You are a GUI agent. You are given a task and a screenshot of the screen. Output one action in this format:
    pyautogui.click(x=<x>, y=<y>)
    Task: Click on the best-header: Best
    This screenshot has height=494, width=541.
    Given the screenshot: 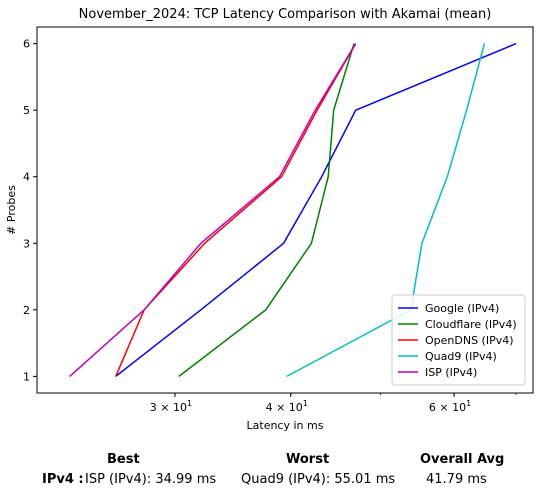 What is the action you would take?
    pyautogui.click(x=123, y=459)
    